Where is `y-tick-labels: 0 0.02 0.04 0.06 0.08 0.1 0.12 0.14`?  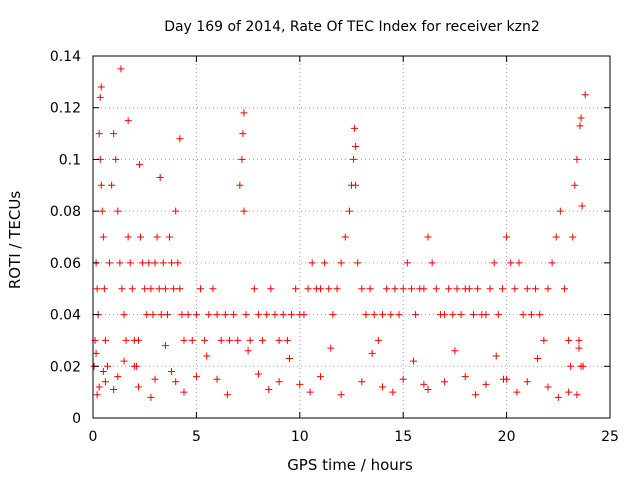
y-tick-labels: 0 0.02 0.04 0.06 0.08 0.1 0.12 0.14 is located at coordinates (65, 238).